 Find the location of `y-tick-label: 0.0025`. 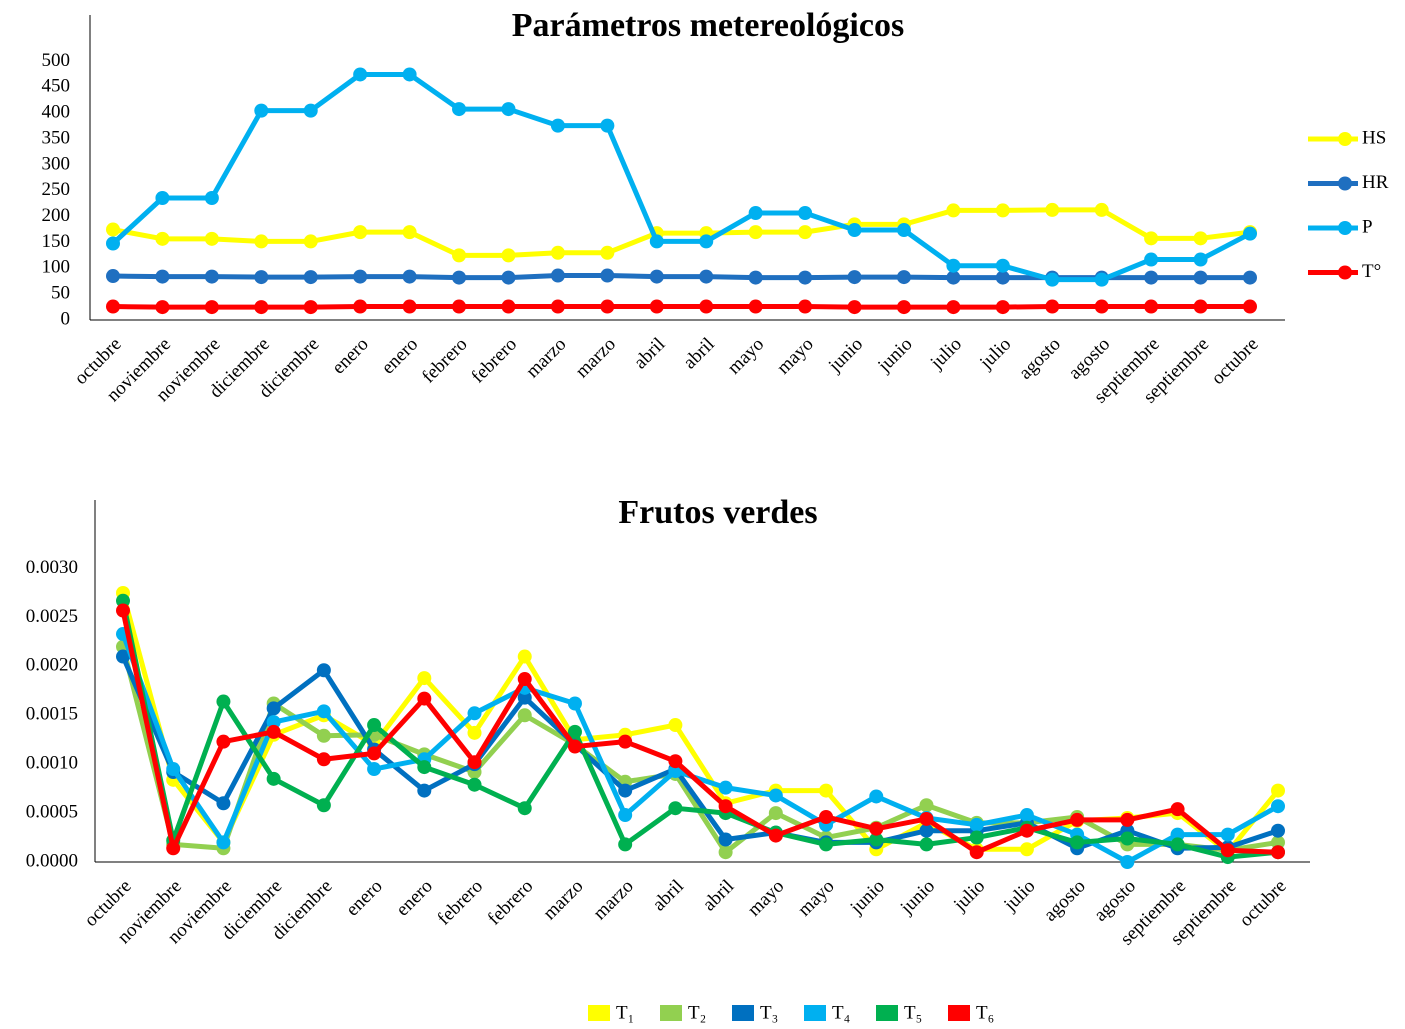

y-tick-label: 0.0025 is located at coordinates (52, 616).